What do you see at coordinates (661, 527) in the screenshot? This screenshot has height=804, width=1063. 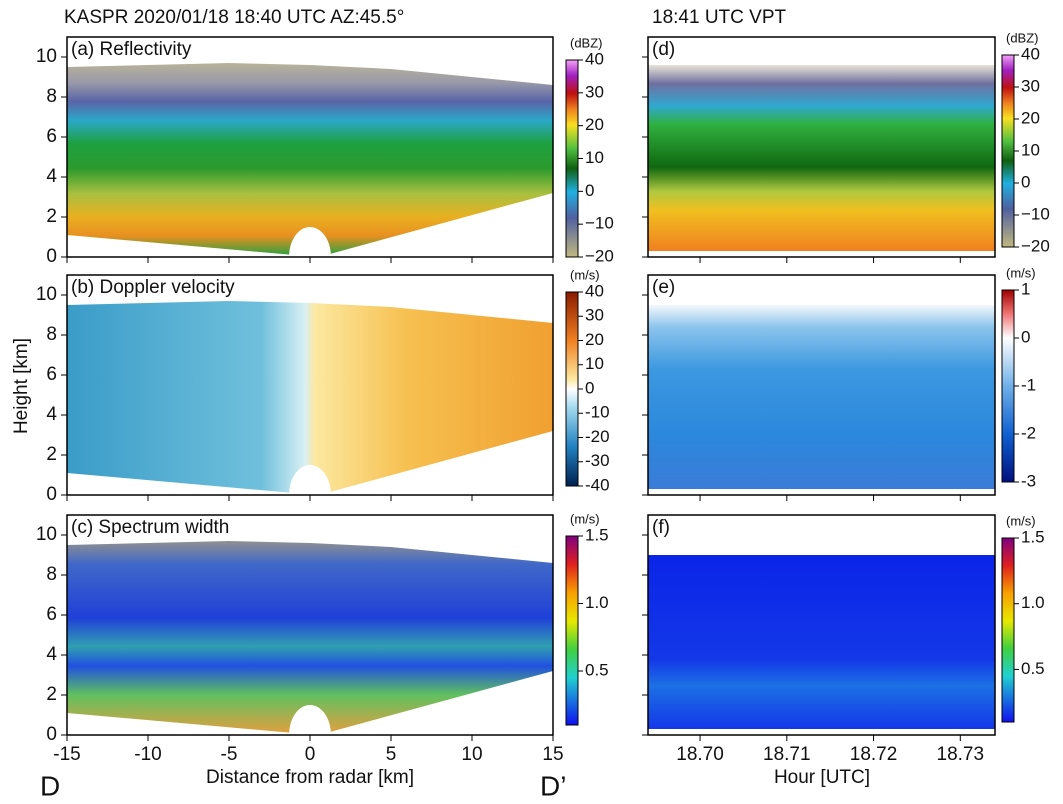 I see `panel-label: (f)` at bounding box center [661, 527].